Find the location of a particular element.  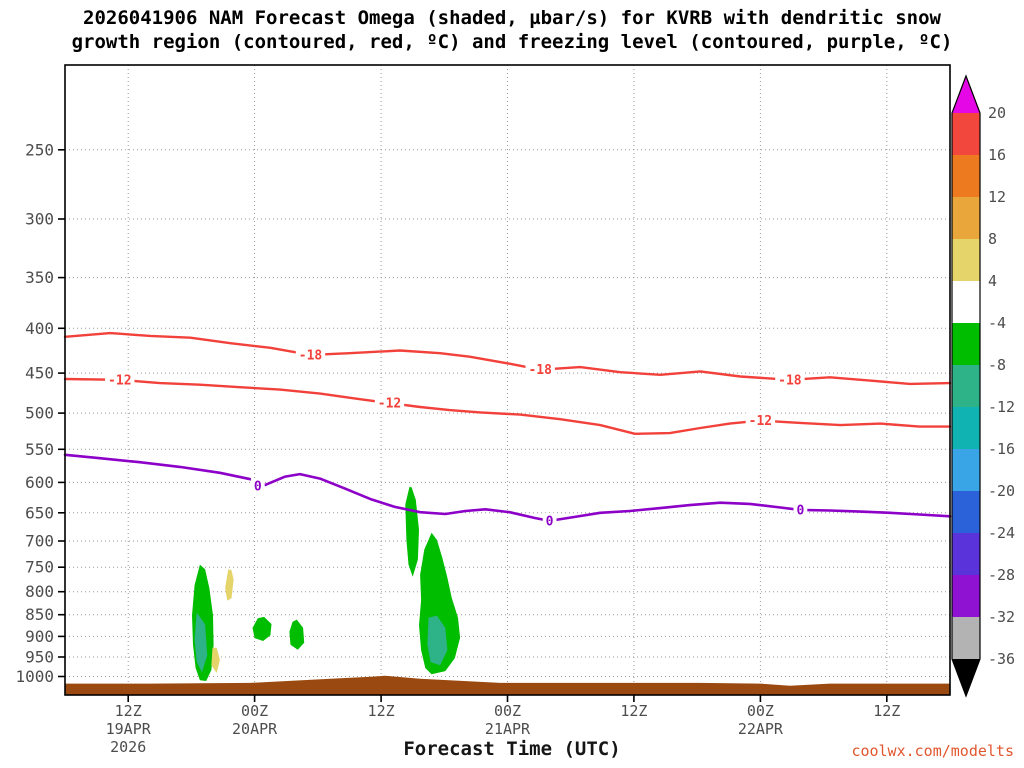

shaded-green-column-4-upper is located at coordinates (412, 531).